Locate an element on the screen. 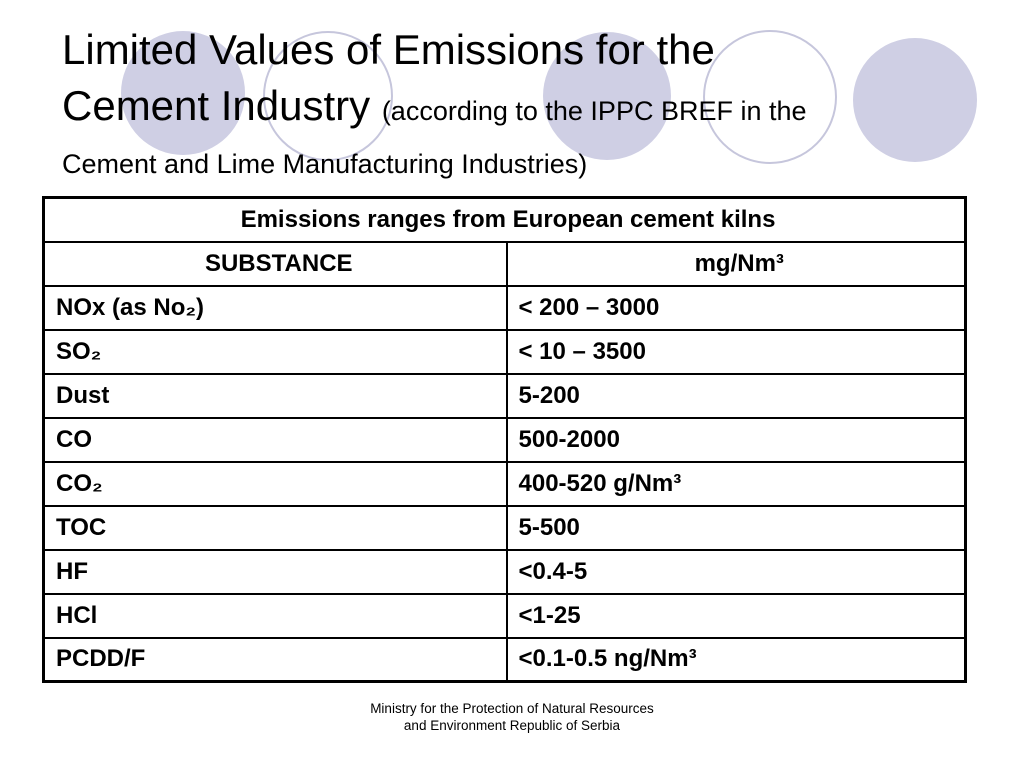  table-row: CO 500-2000 is located at coordinates (504, 439).